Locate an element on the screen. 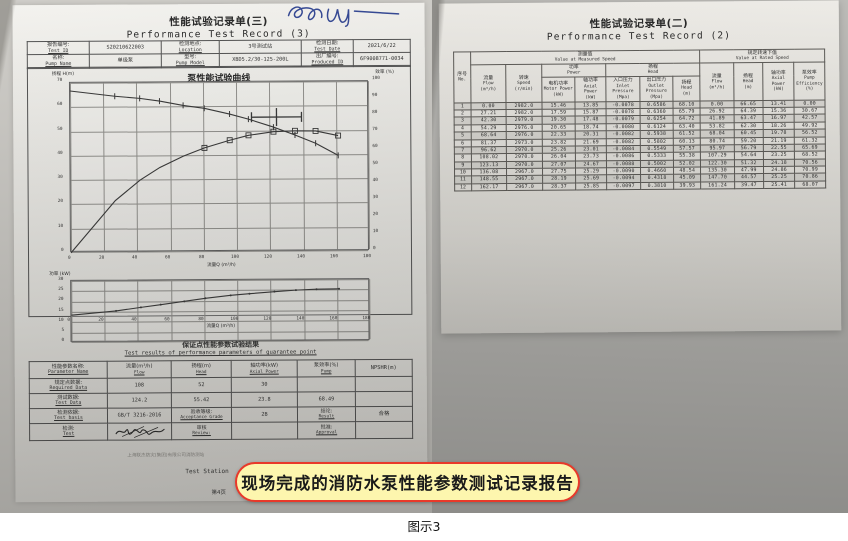 This screenshot has width=848, height=541. figure-caption: 图示3 is located at coordinates (424, 526).